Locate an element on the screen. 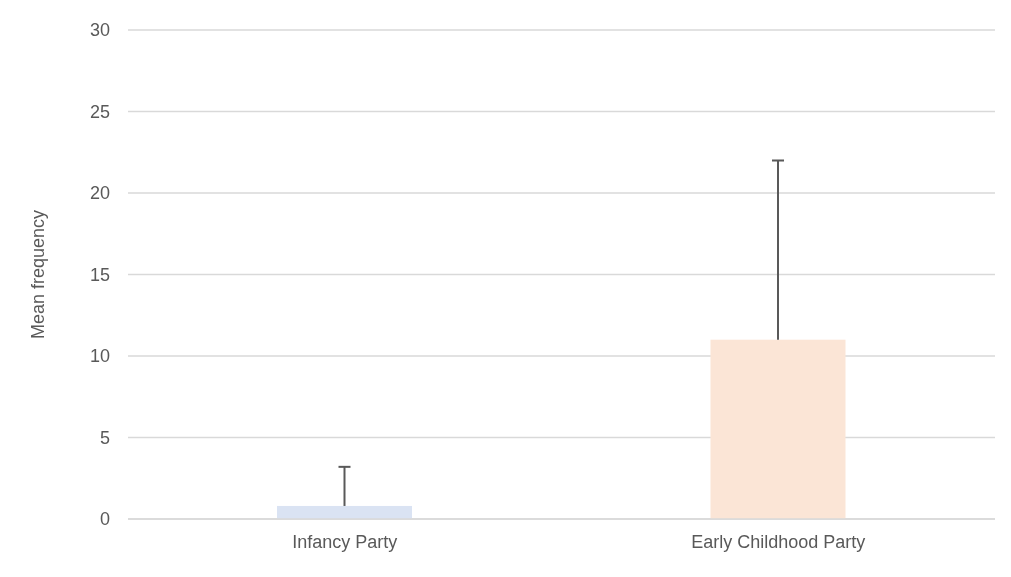  x-tick-label: Early Childhood Party is located at coordinates (778, 541).